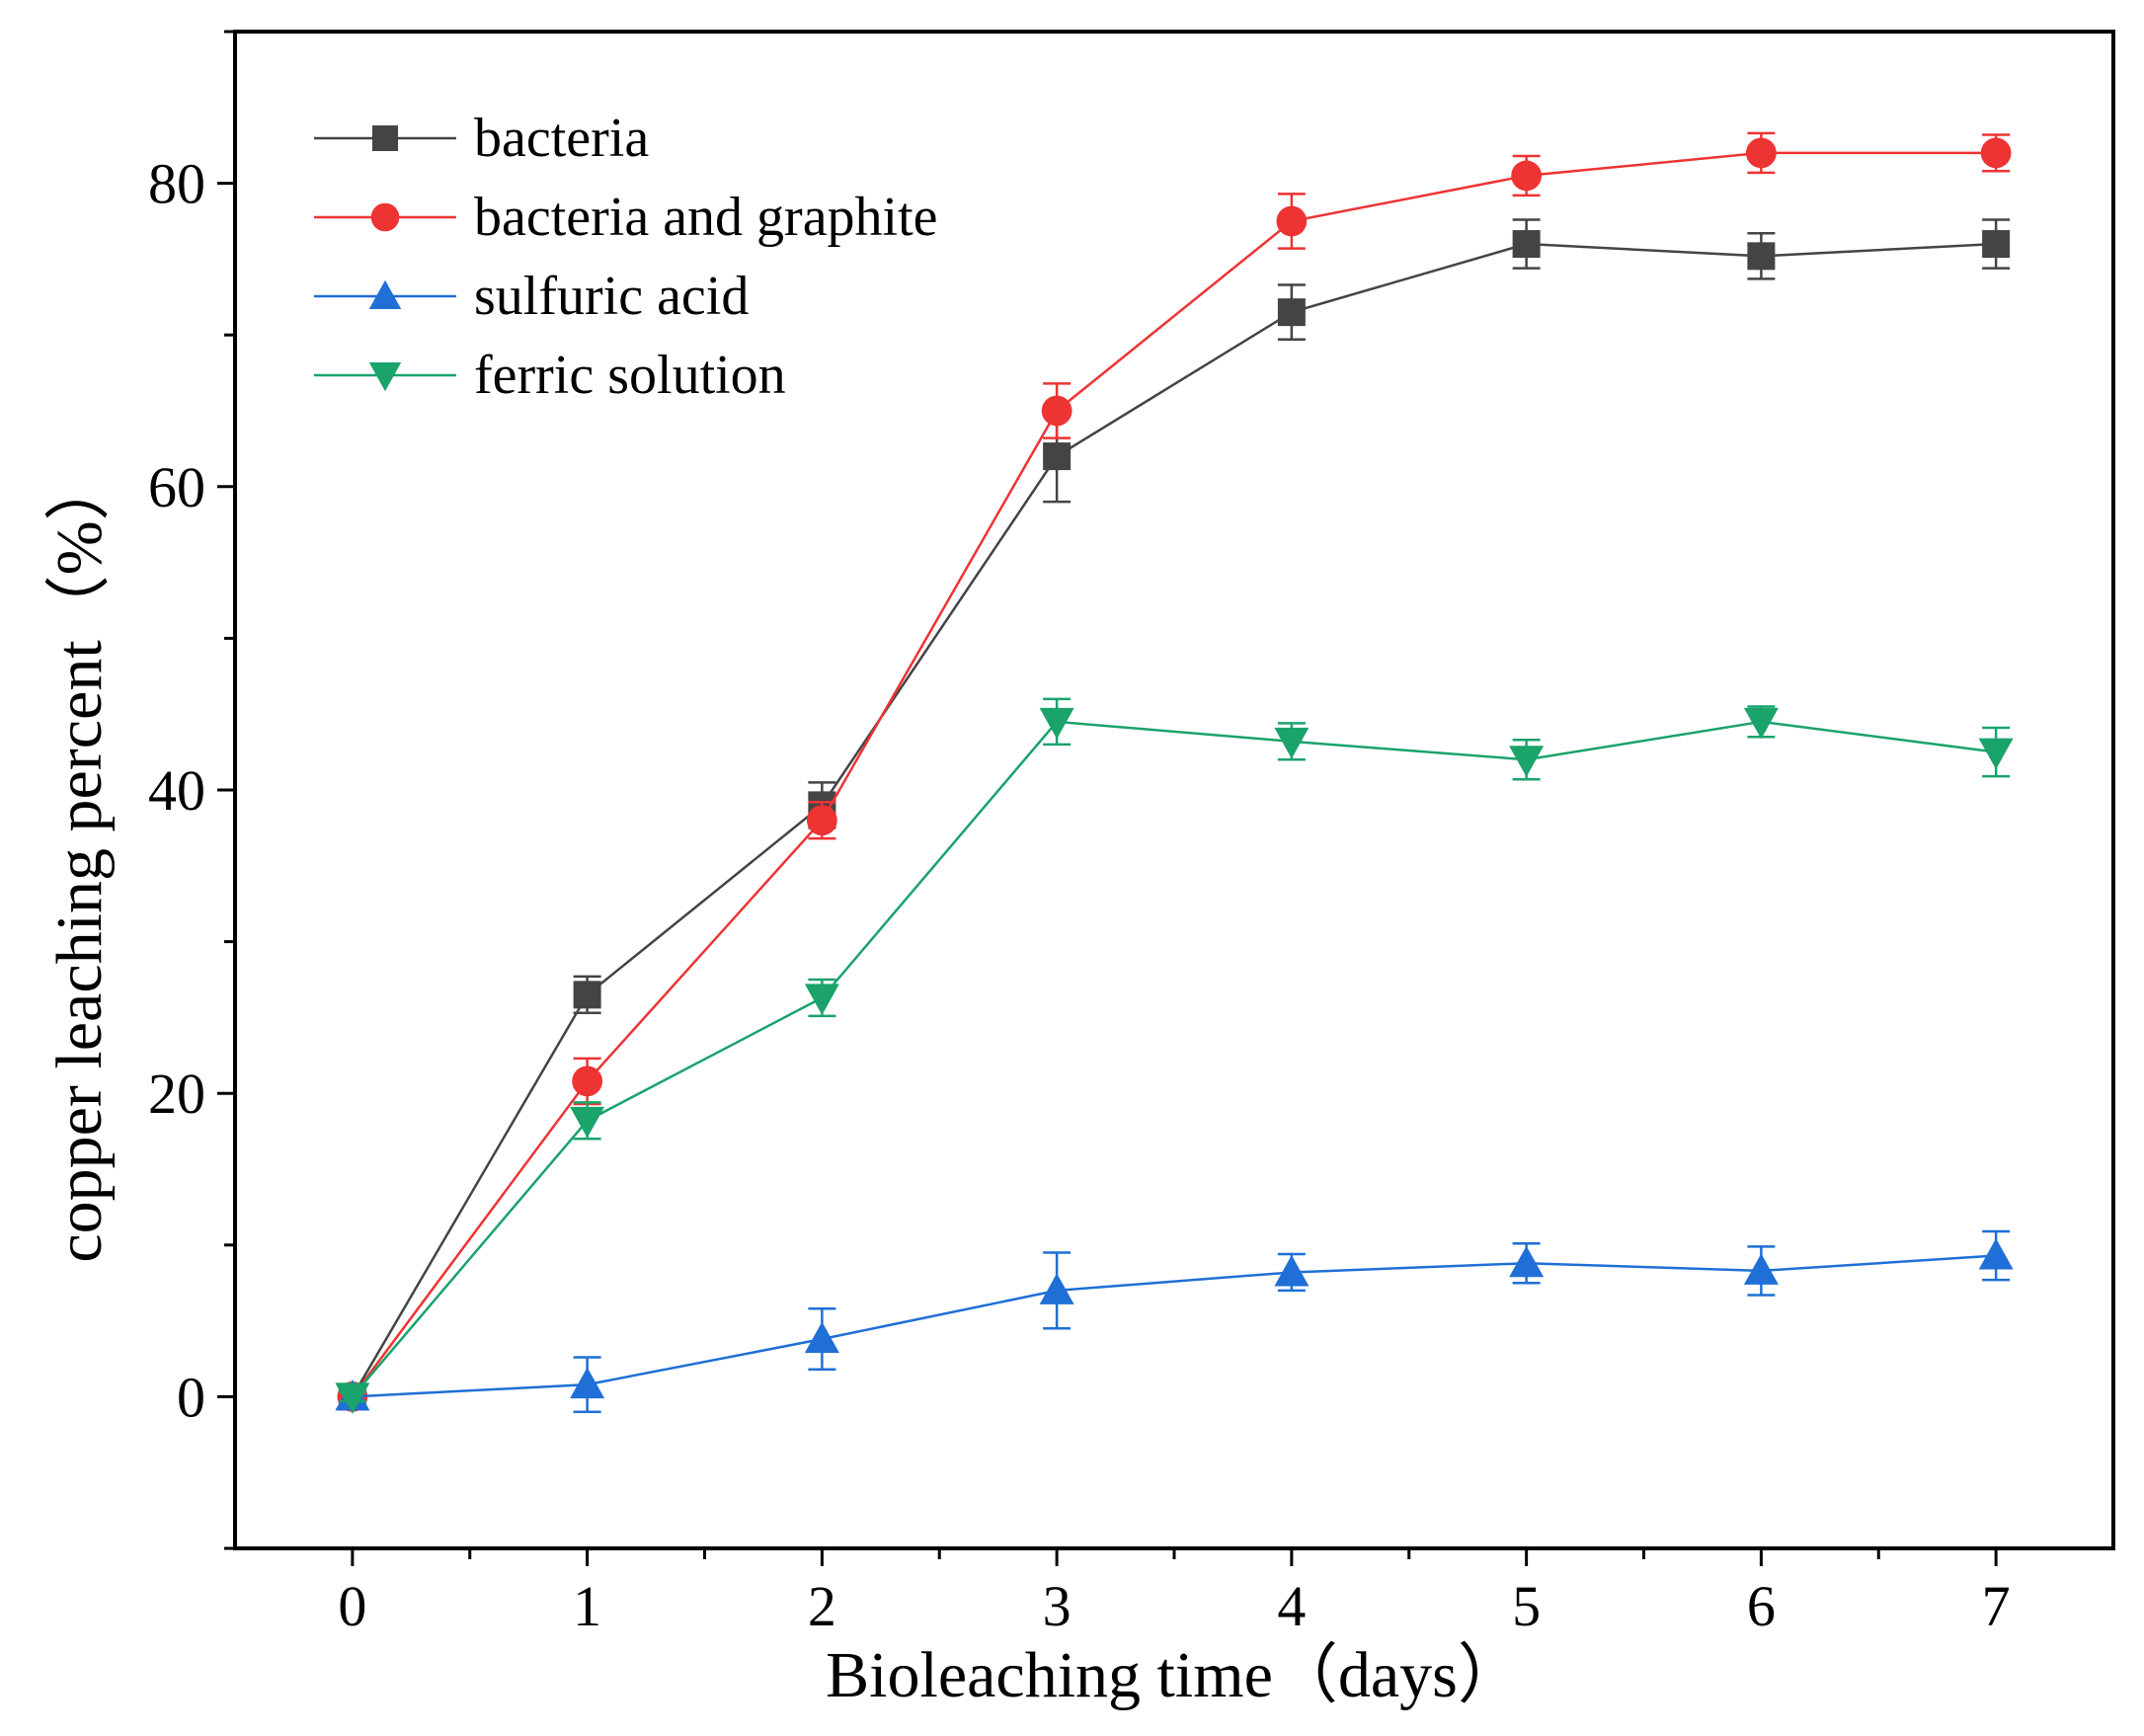  What do you see at coordinates (352, 1606) in the screenshot?
I see `x-tick-label: 0` at bounding box center [352, 1606].